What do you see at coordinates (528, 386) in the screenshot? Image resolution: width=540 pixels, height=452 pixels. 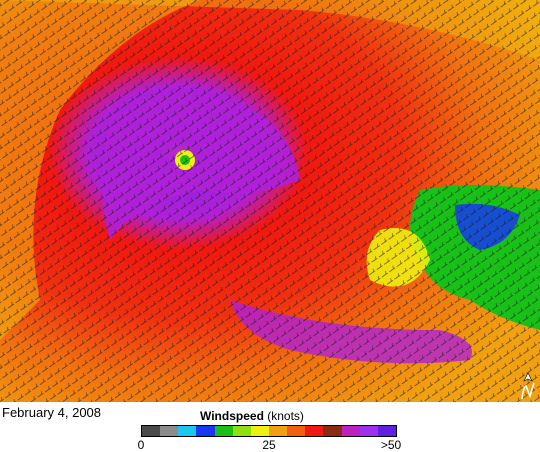 I see `north-arrow-icon` at bounding box center [528, 386].